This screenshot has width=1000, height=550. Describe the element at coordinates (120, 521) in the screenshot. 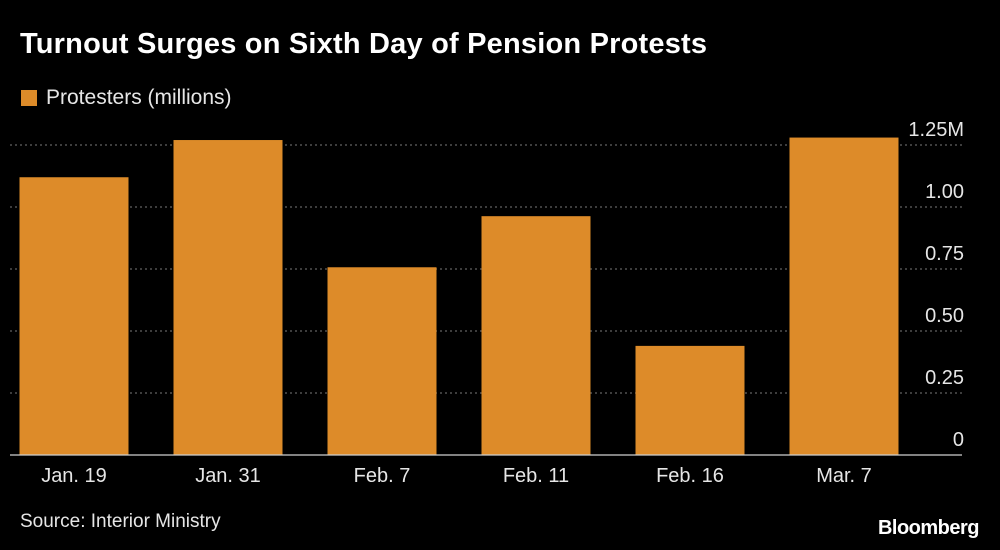

I see `source-note: Source: Interior Ministry` at that location.